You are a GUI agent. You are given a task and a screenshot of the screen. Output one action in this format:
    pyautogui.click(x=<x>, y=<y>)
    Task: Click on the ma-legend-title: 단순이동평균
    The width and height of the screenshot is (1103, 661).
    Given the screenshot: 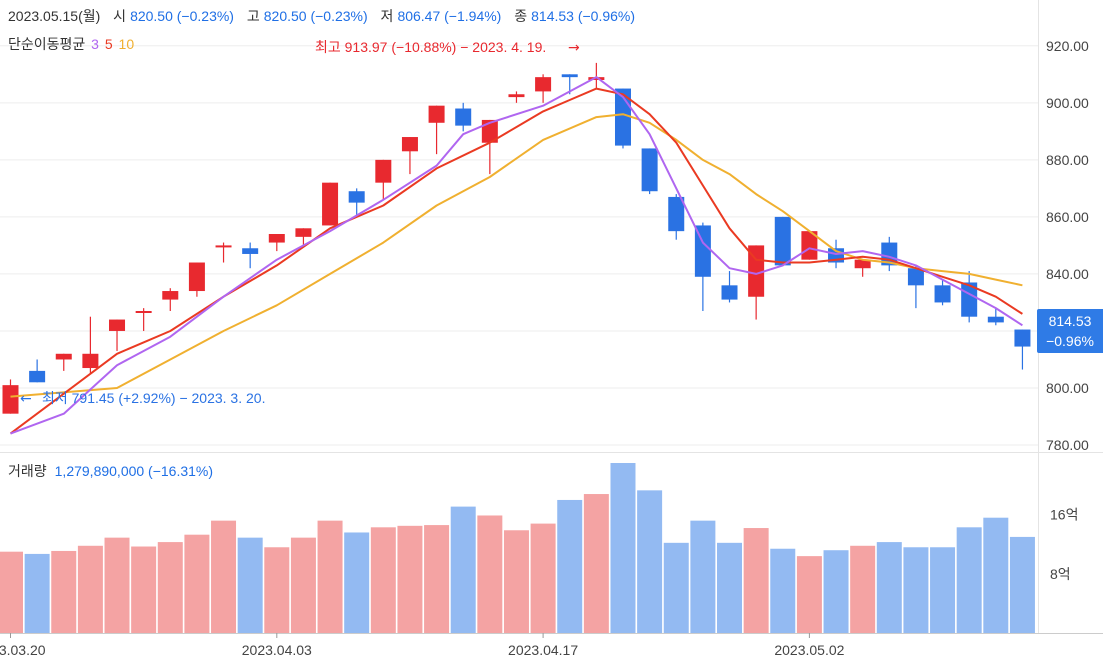 What is the action you would take?
    pyautogui.click(x=47, y=44)
    